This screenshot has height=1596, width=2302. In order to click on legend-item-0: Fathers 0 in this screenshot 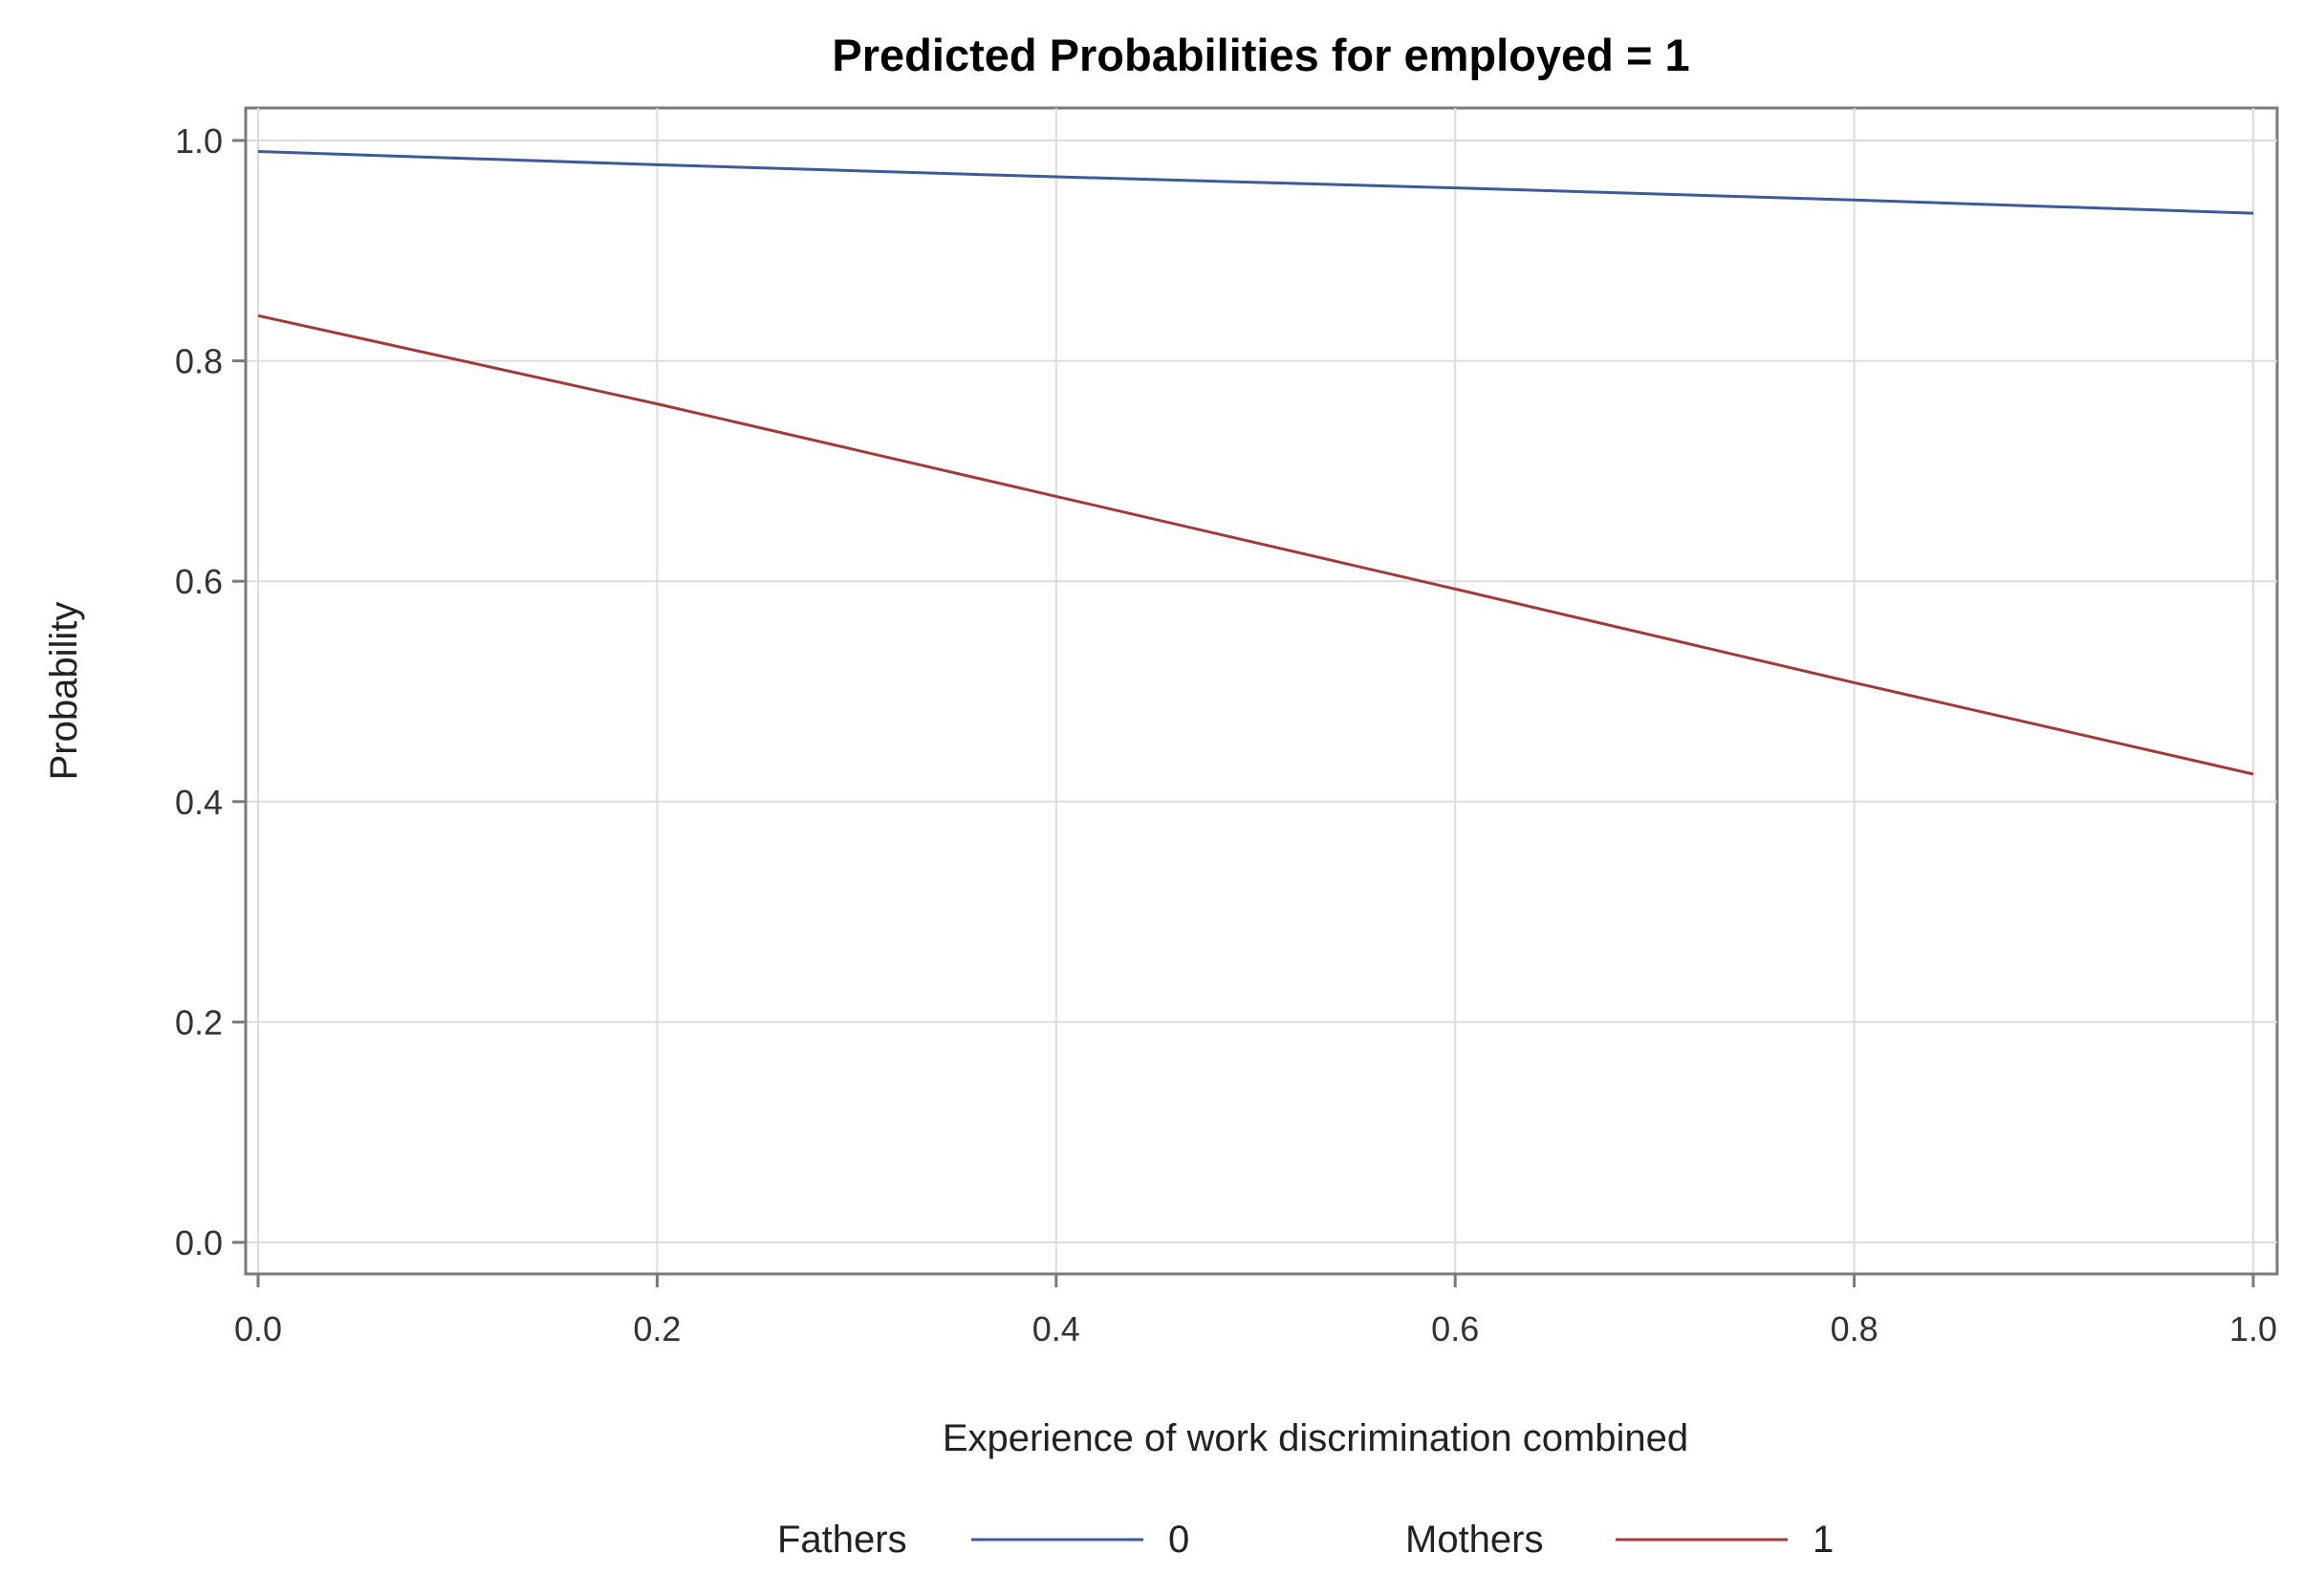, I will do `click(983, 1540)`.